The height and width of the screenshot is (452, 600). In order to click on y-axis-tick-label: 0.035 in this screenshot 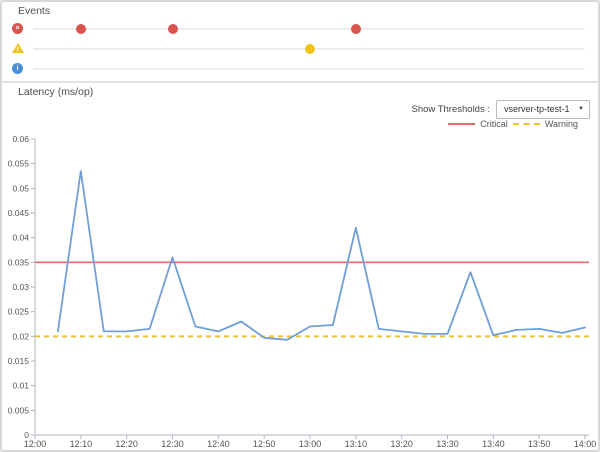, I will do `click(19, 262)`.